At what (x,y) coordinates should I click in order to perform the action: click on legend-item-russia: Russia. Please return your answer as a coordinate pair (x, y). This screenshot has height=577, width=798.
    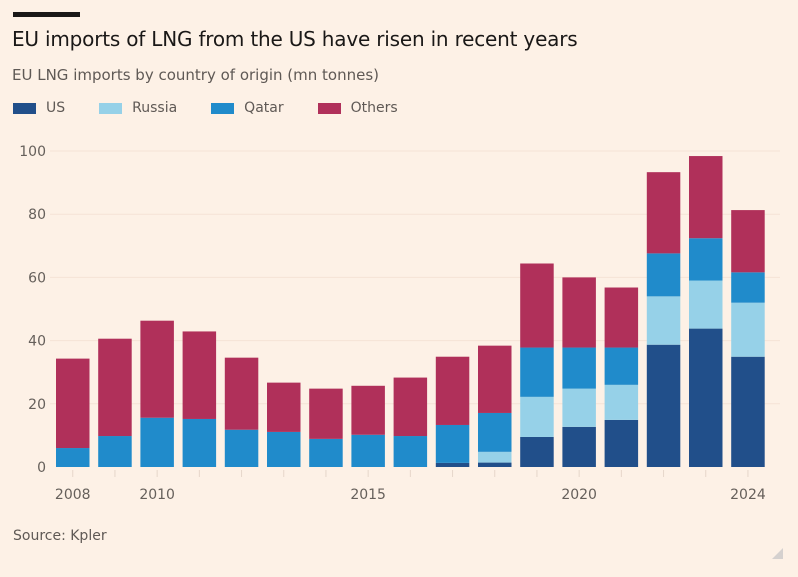
    Looking at the image, I should click on (138, 108).